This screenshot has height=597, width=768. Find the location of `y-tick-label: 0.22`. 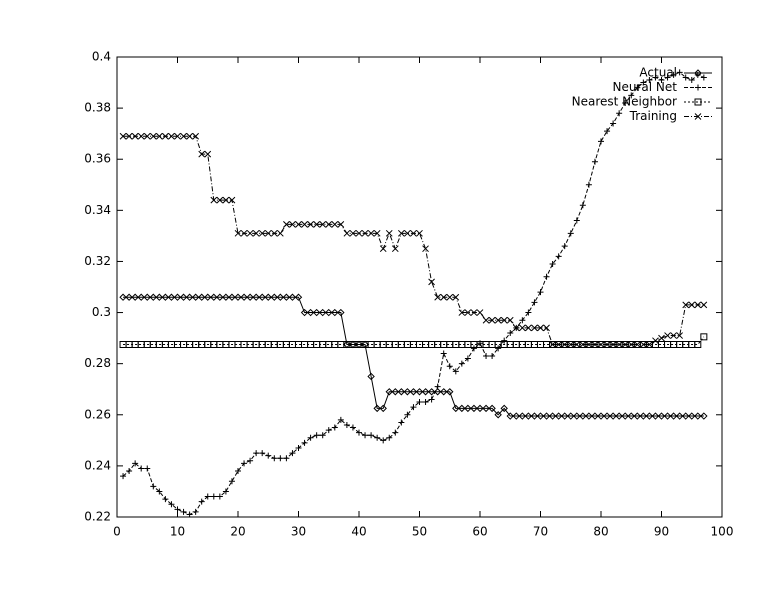

y-tick-label: 0.22 is located at coordinates (97, 517).